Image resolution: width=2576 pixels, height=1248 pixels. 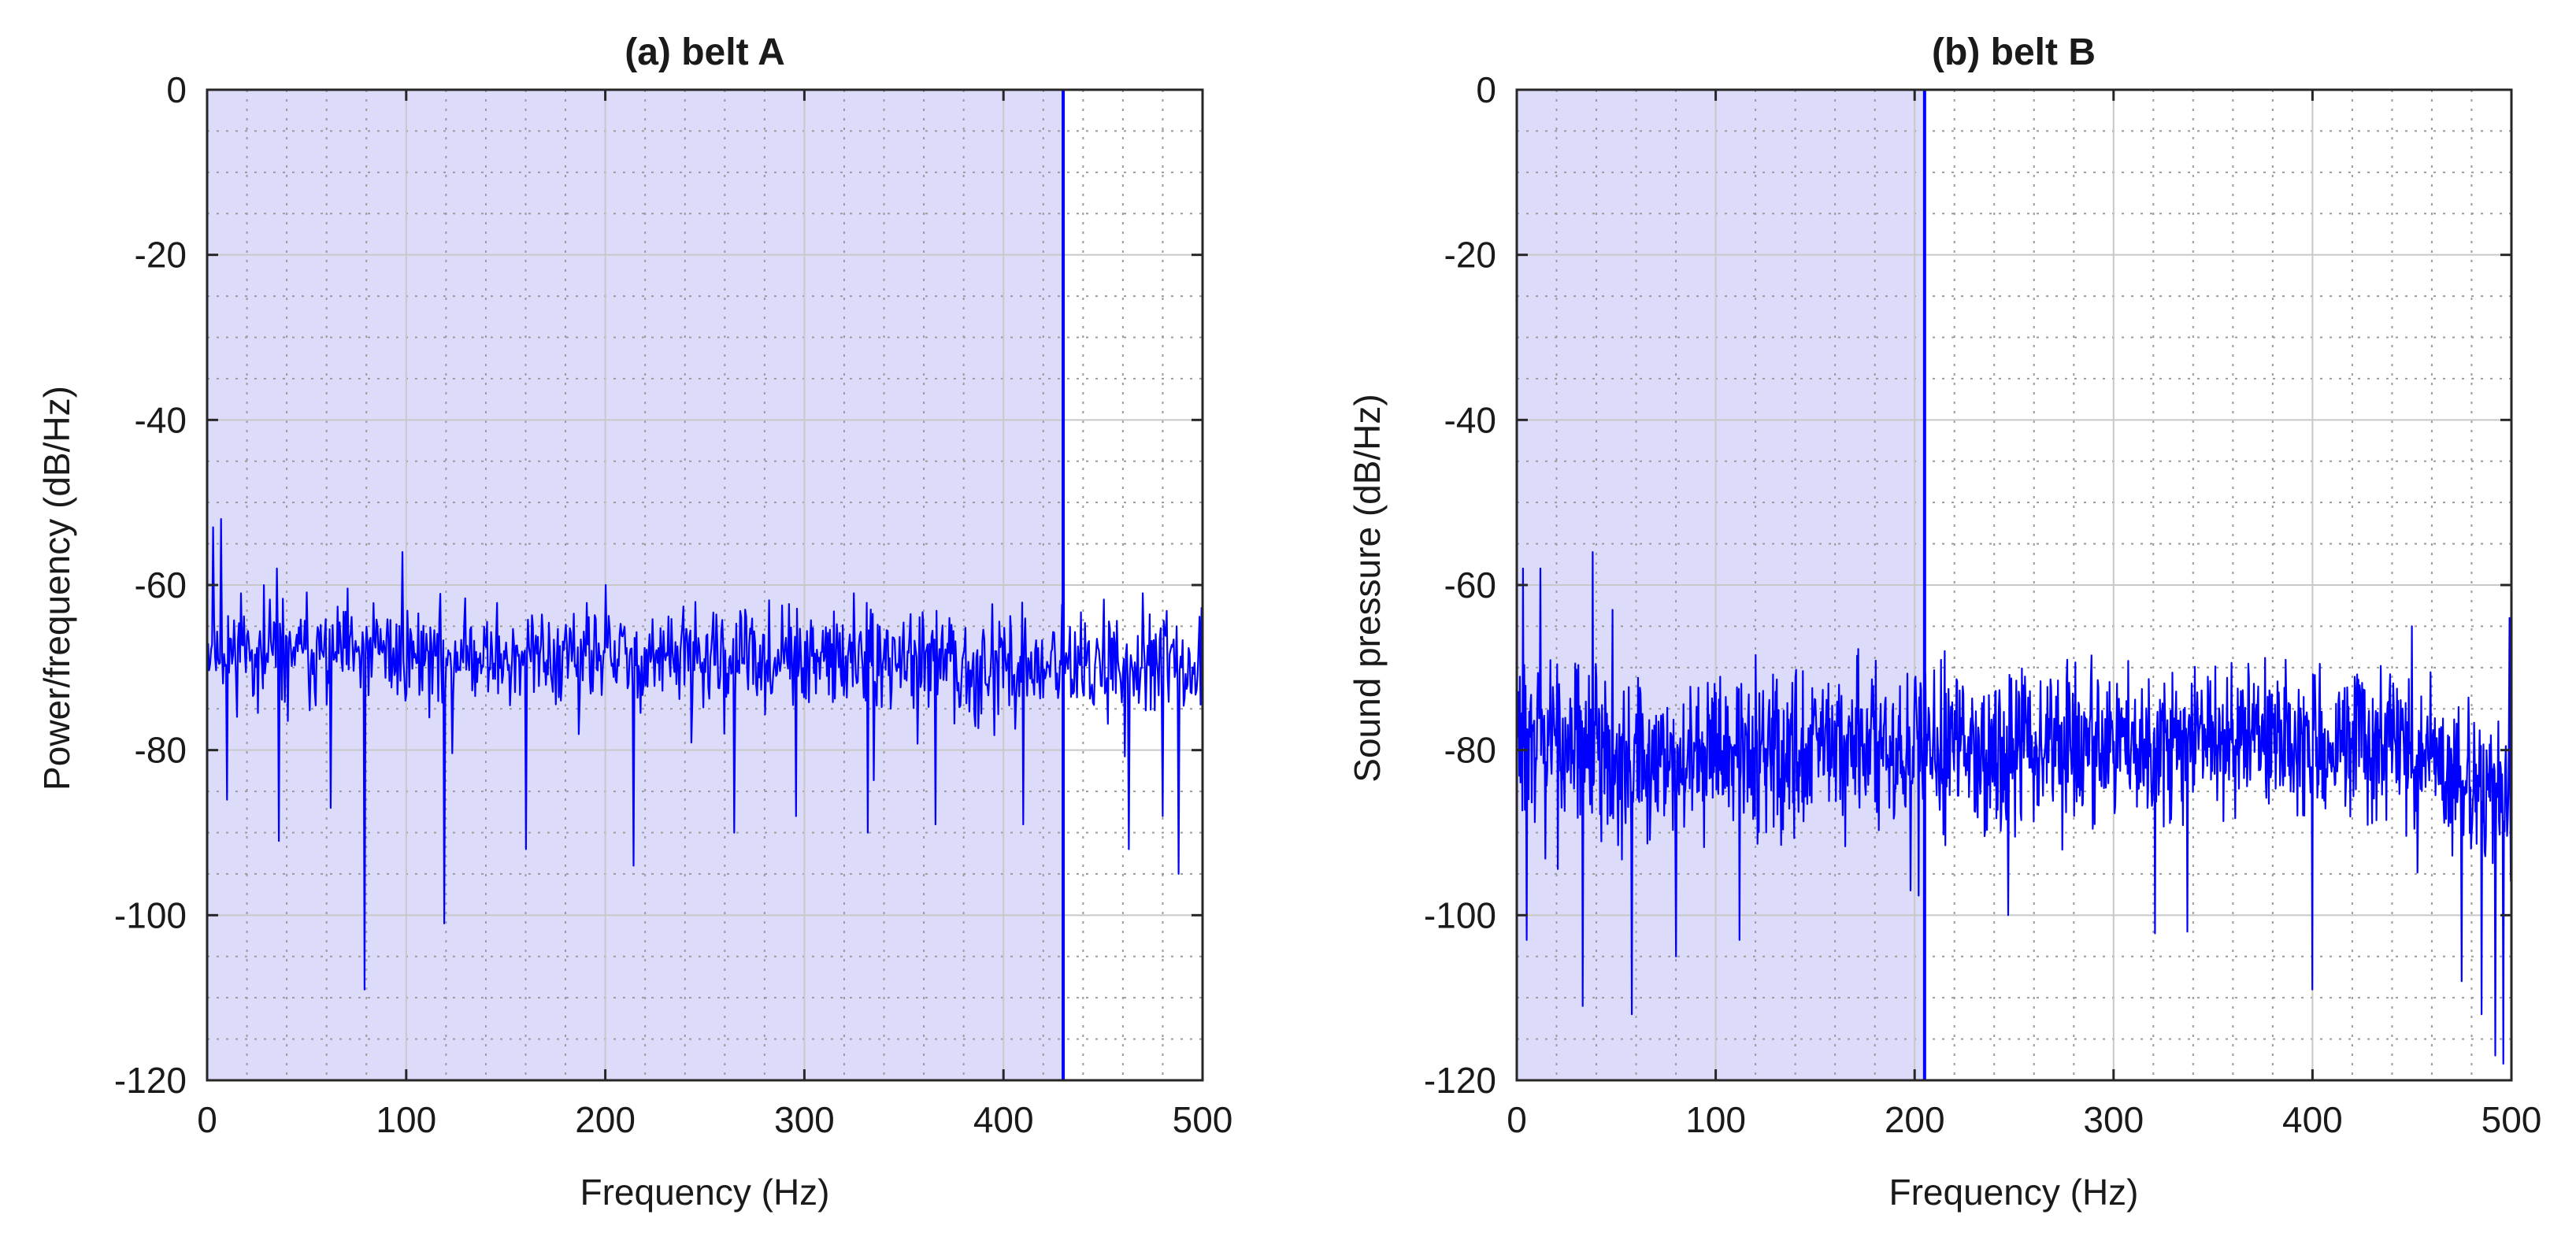 I want to click on y-axis-label: Power/frequency (dB/Hz), so click(x=56, y=588).